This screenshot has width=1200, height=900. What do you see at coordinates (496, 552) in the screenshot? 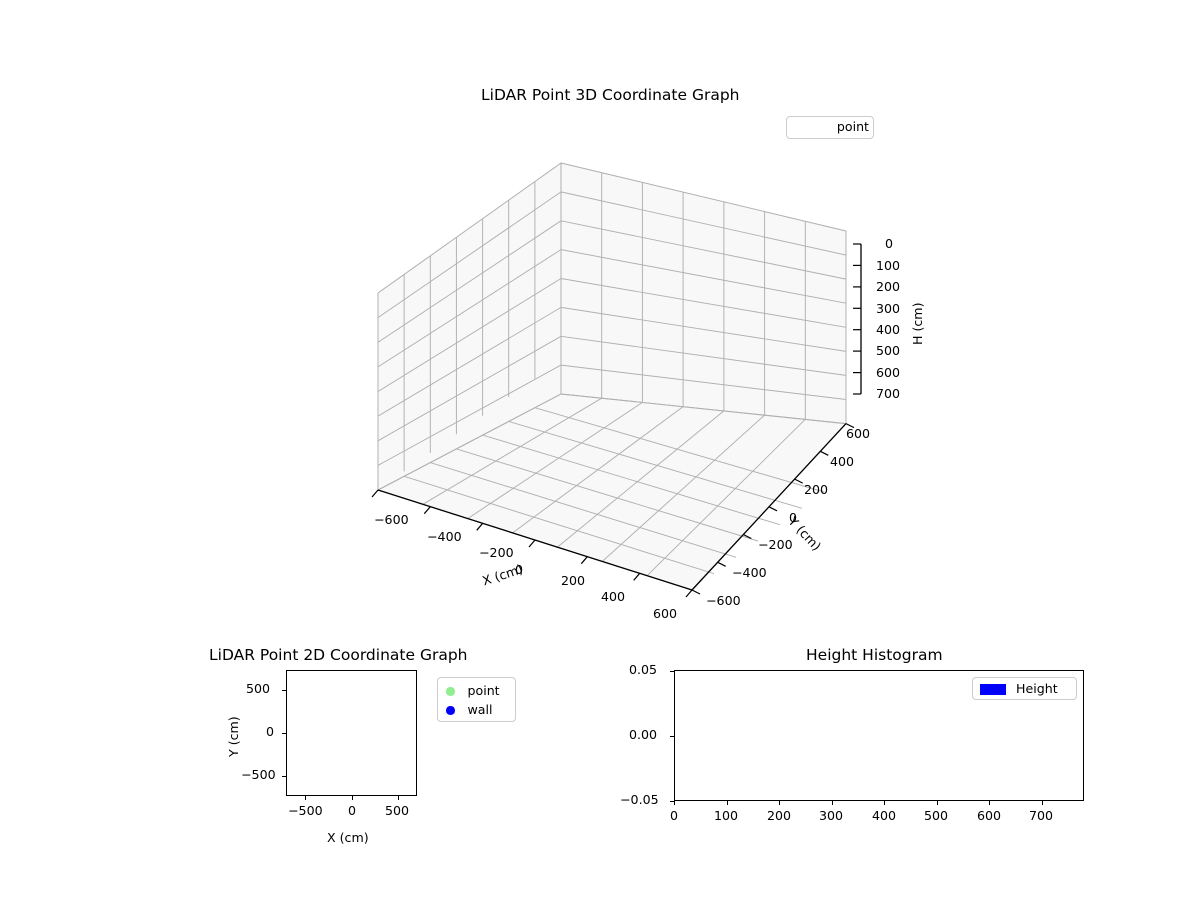
I see `plot3d-x-tick-2: −200` at bounding box center [496, 552].